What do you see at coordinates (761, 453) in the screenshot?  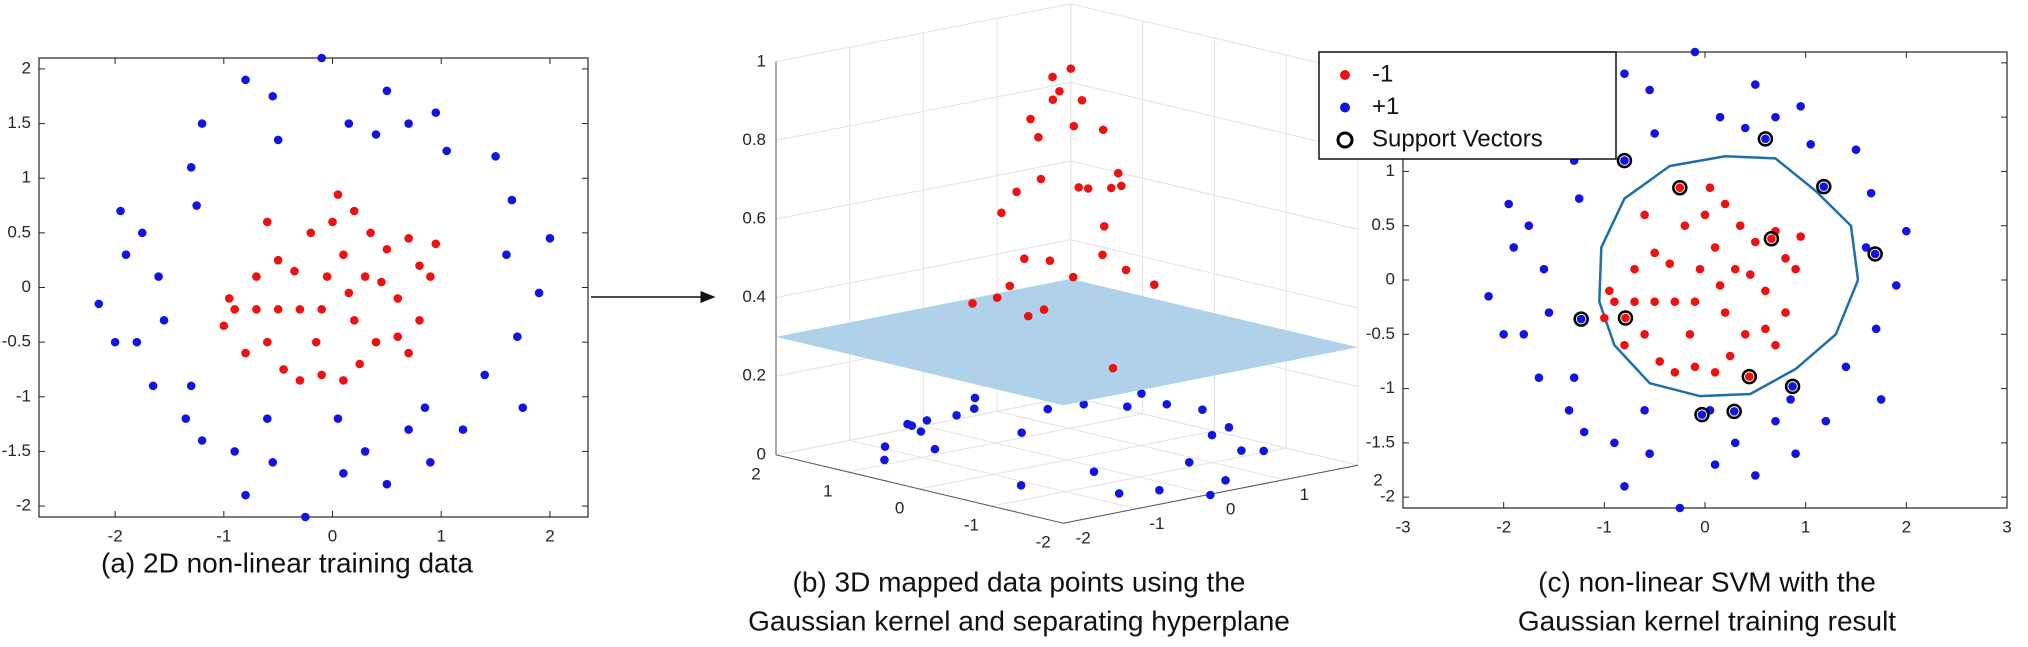 I see `z-tick-label: 0` at bounding box center [761, 453].